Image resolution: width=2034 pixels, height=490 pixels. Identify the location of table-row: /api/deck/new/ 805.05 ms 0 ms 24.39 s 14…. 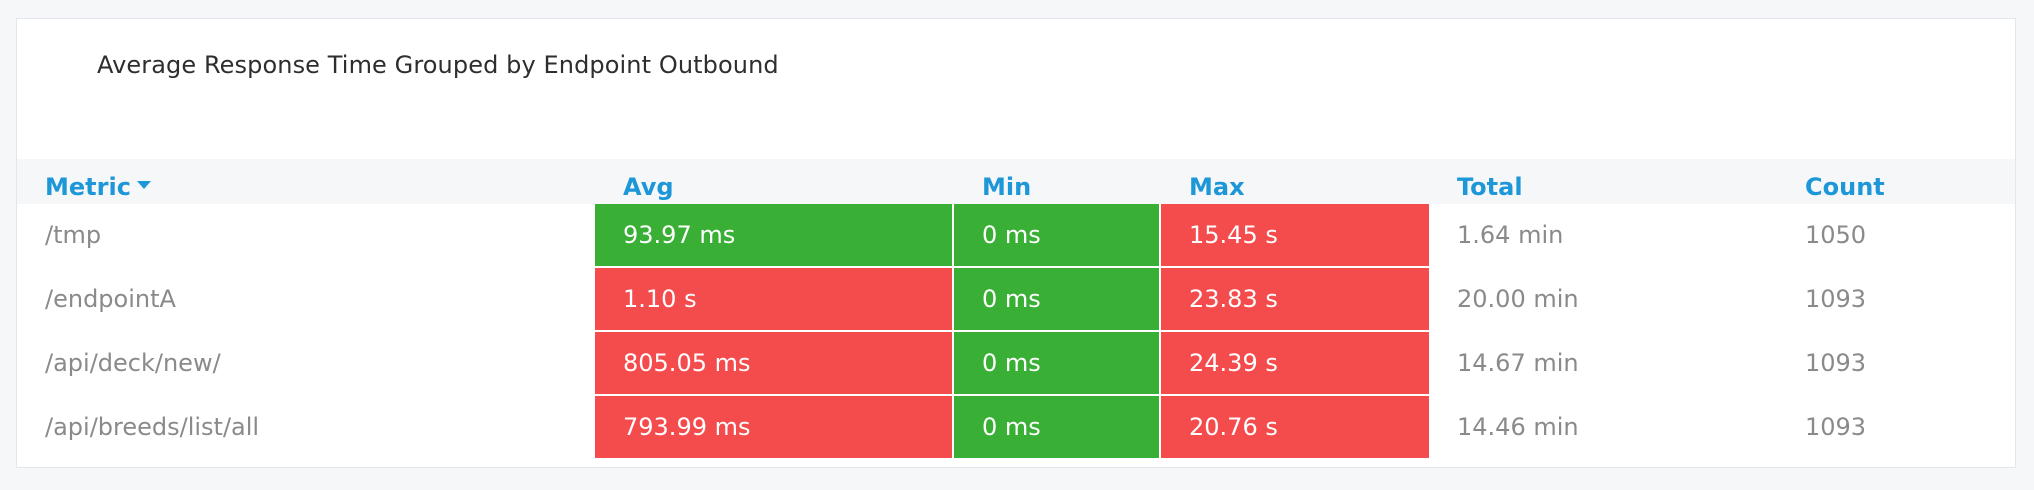
(1016, 364).